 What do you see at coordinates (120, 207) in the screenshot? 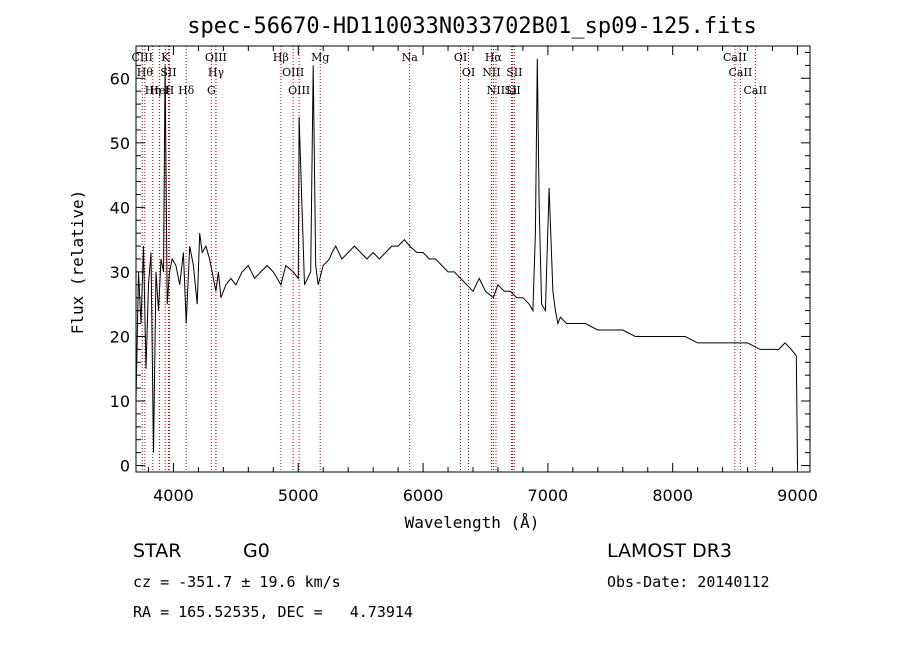
I see `y-tick-label: 40` at bounding box center [120, 207].